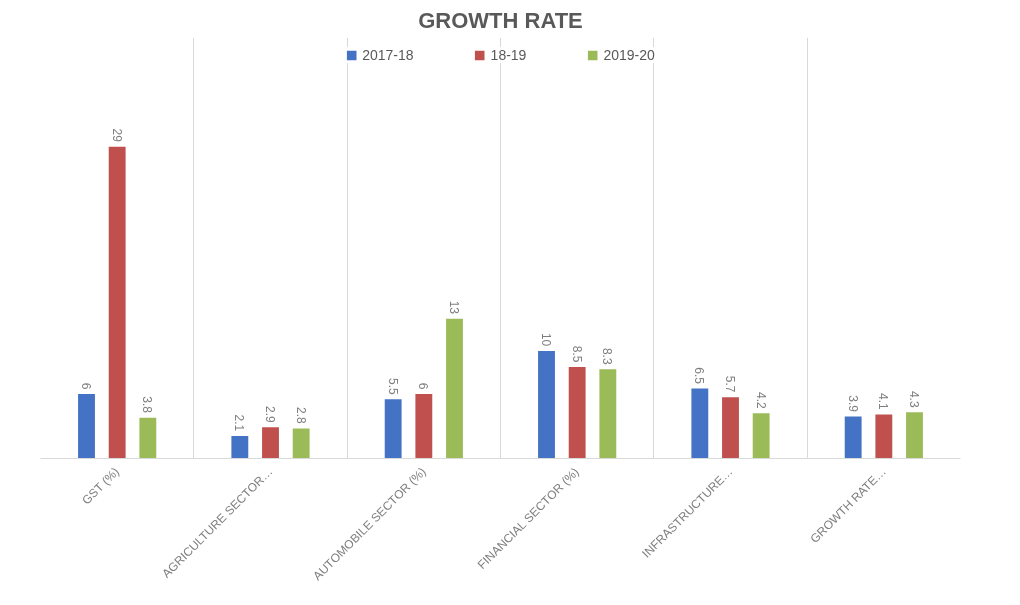  What do you see at coordinates (392, 386) in the screenshot?
I see `data-label: 5.5` at bounding box center [392, 386].